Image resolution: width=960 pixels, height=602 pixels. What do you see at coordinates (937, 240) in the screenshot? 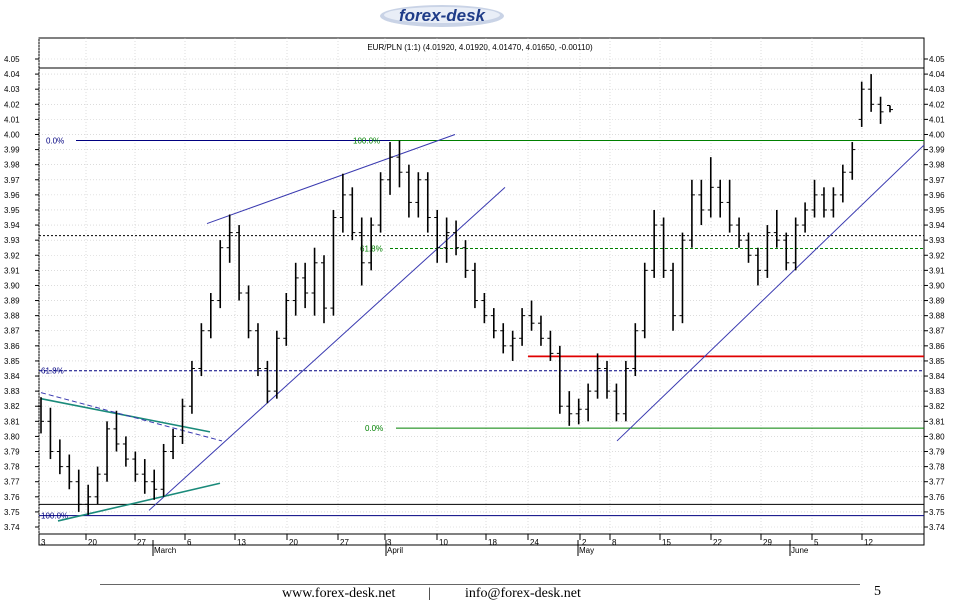
I see `y-tick-label-right: 3.93` at bounding box center [937, 240].